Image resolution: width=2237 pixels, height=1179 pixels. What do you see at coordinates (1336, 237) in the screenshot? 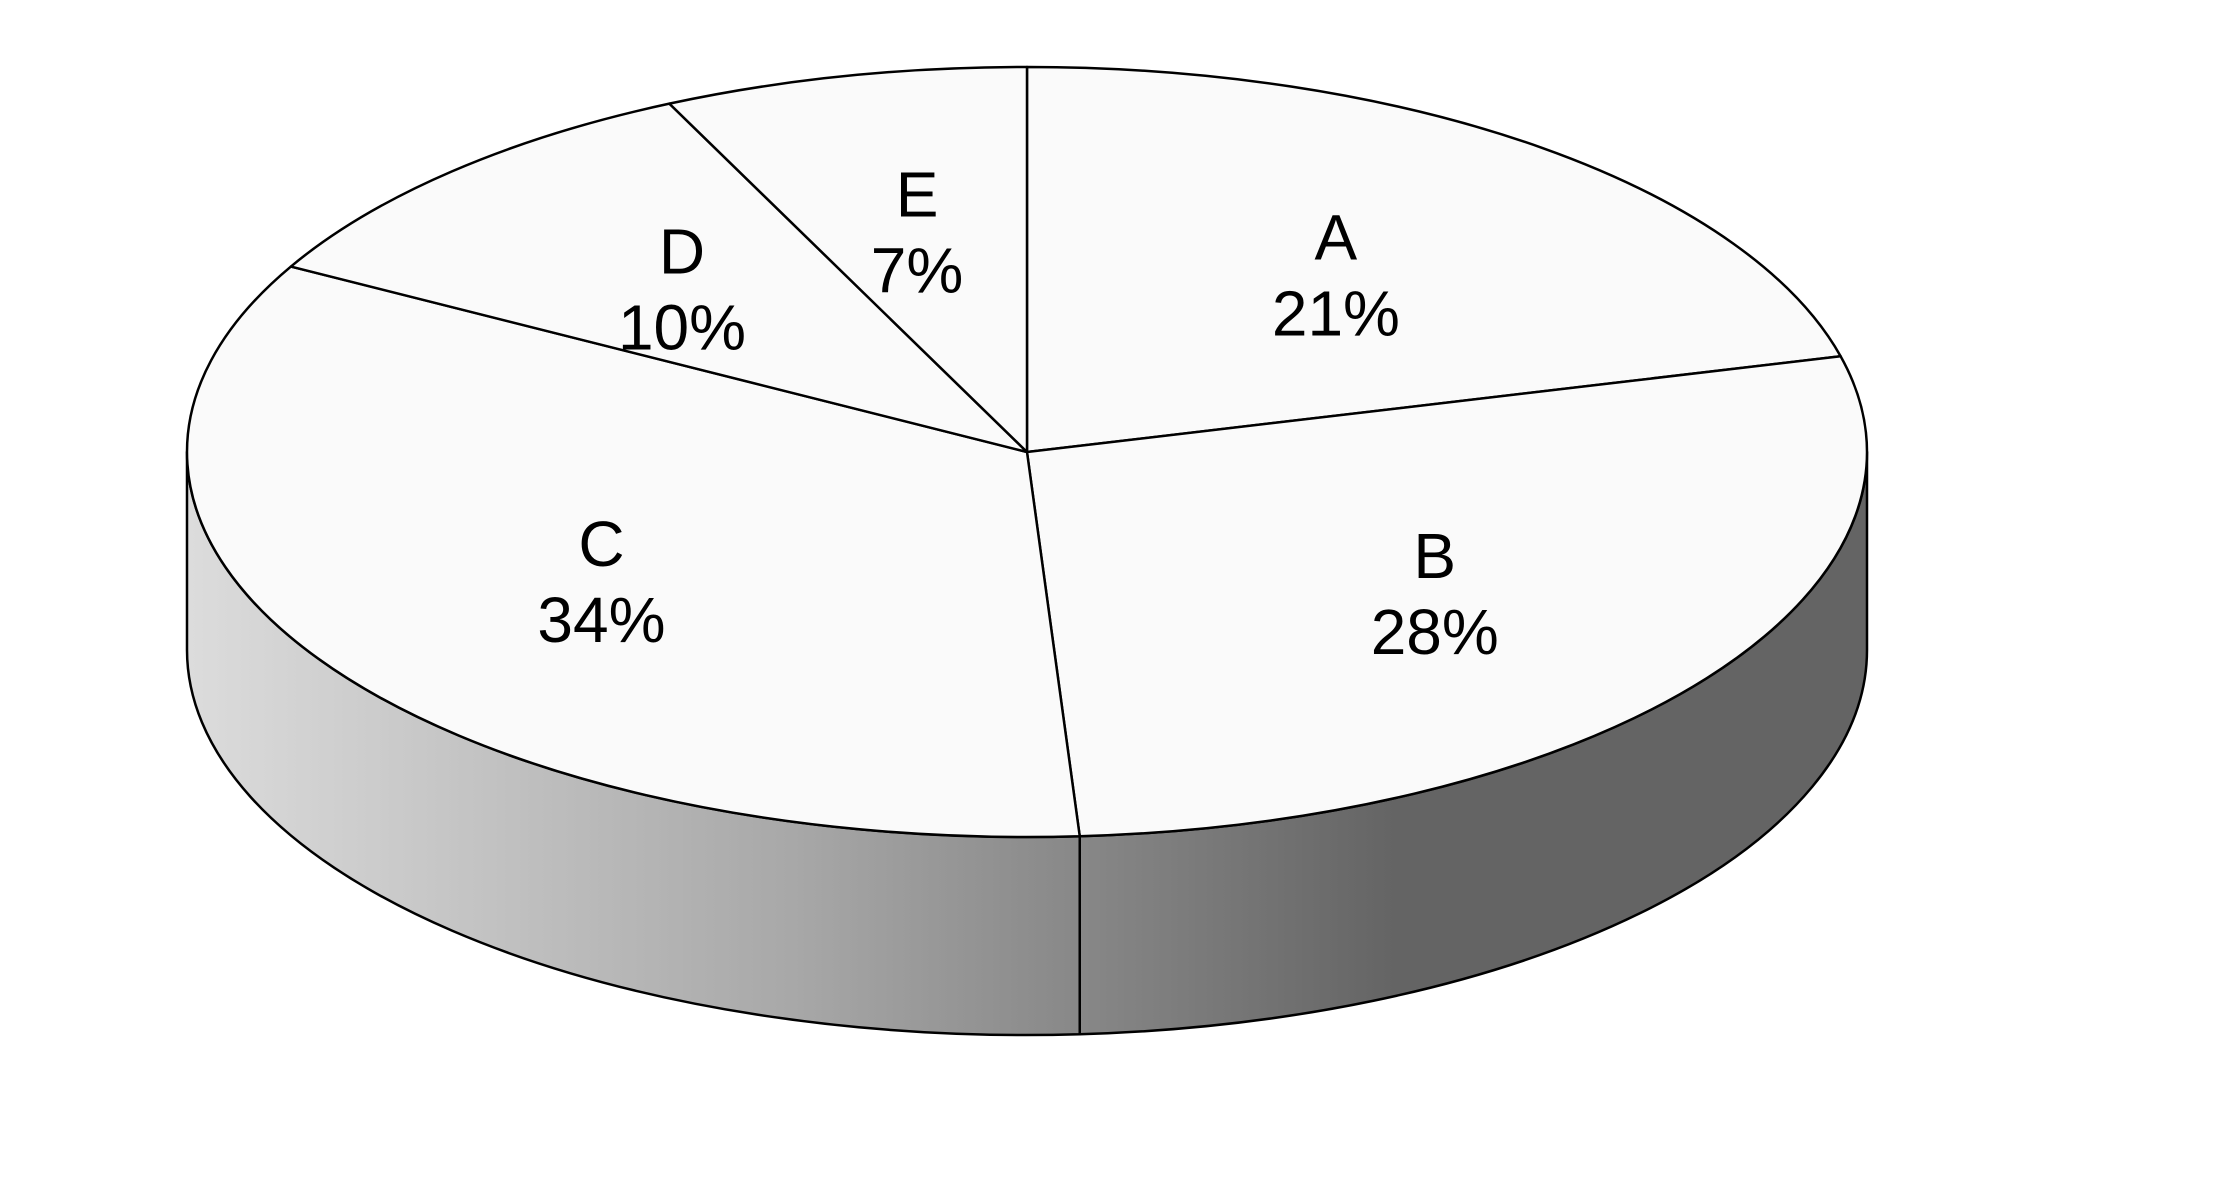
I see `slice-label-a: A` at bounding box center [1336, 237].